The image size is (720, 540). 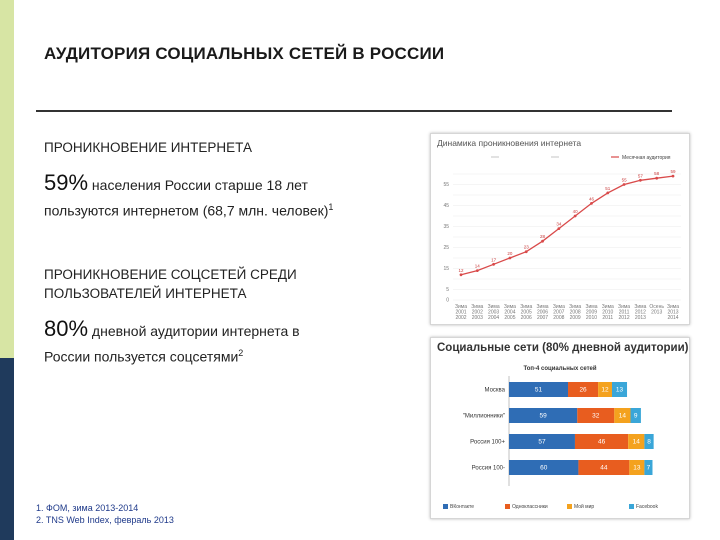 I want to click on bar-value-label: 44, so click(x=604, y=468).